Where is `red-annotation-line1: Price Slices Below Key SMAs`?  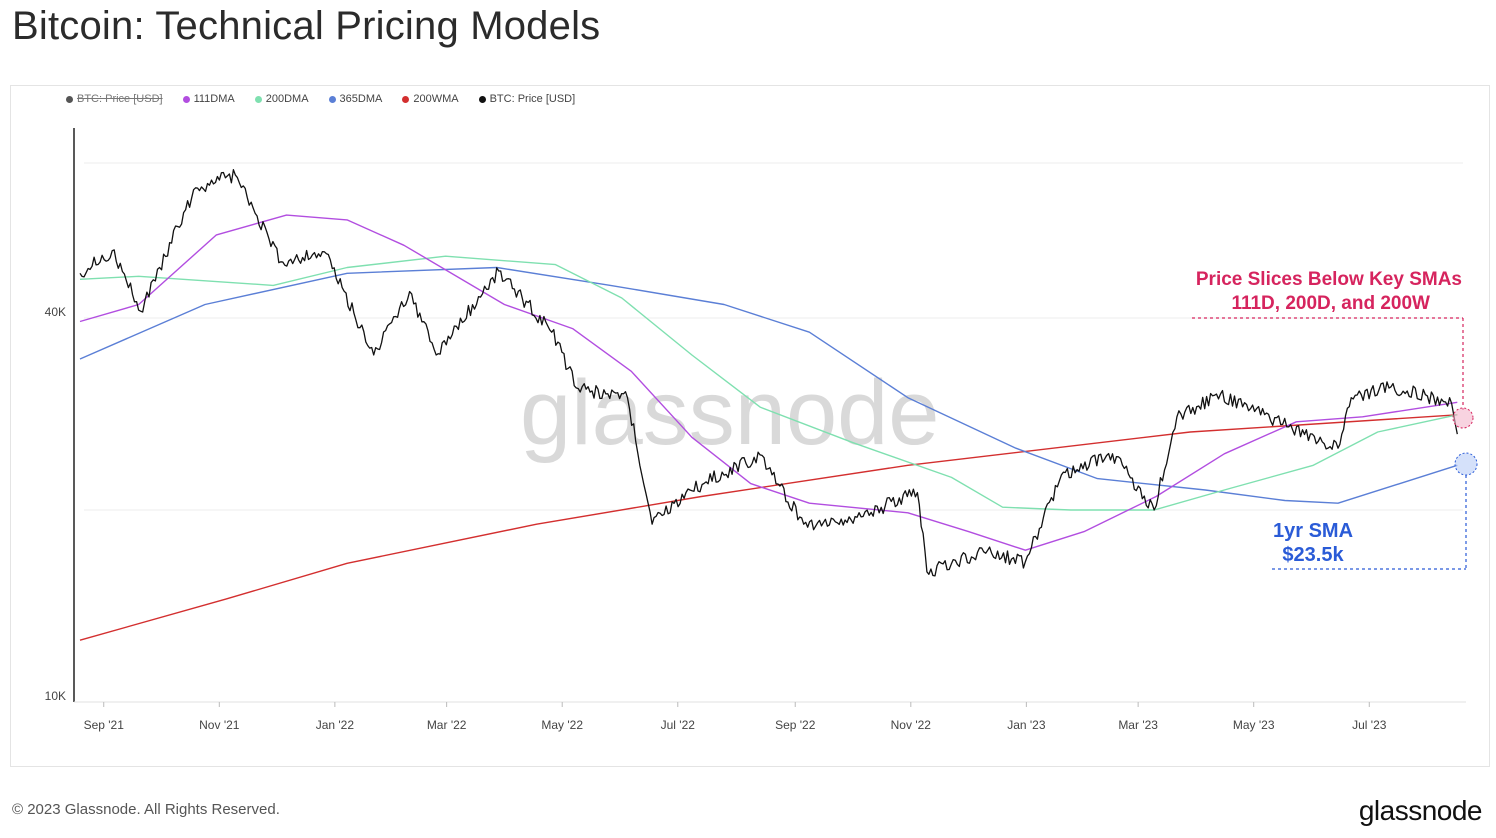 red-annotation-line1: Price Slices Below Key SMAs is located at coordinates (1329, 279).